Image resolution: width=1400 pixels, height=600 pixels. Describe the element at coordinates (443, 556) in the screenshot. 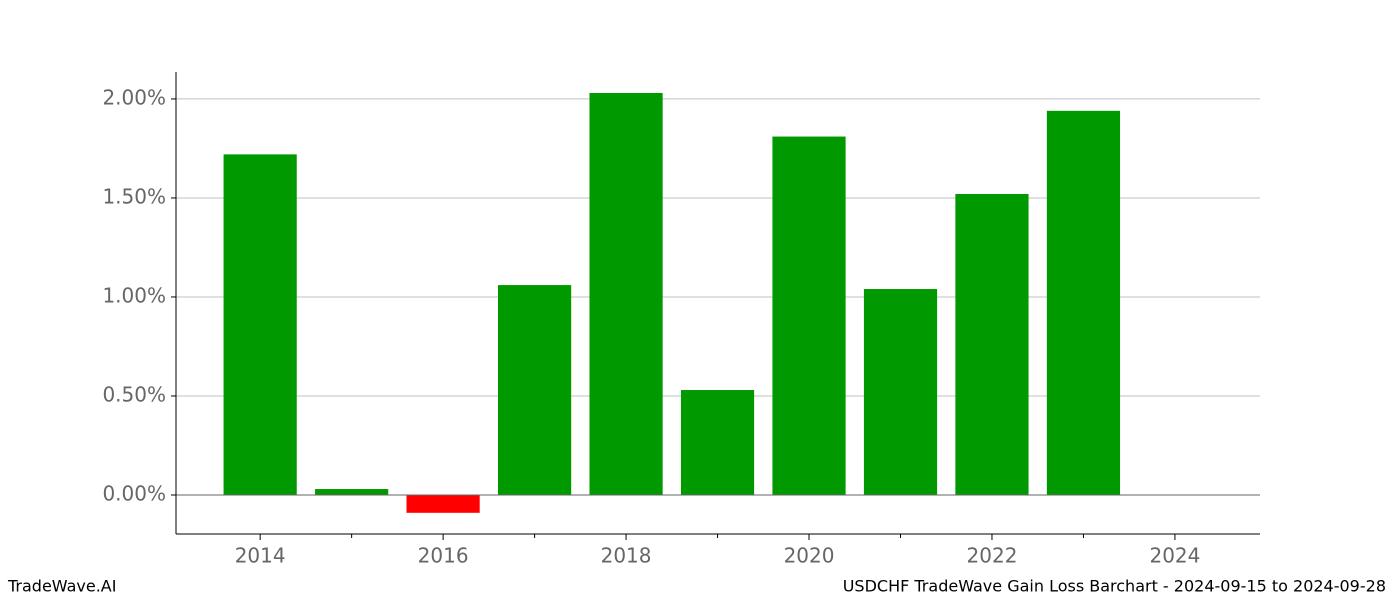

I see `x-tick-label: 2016` at that location.